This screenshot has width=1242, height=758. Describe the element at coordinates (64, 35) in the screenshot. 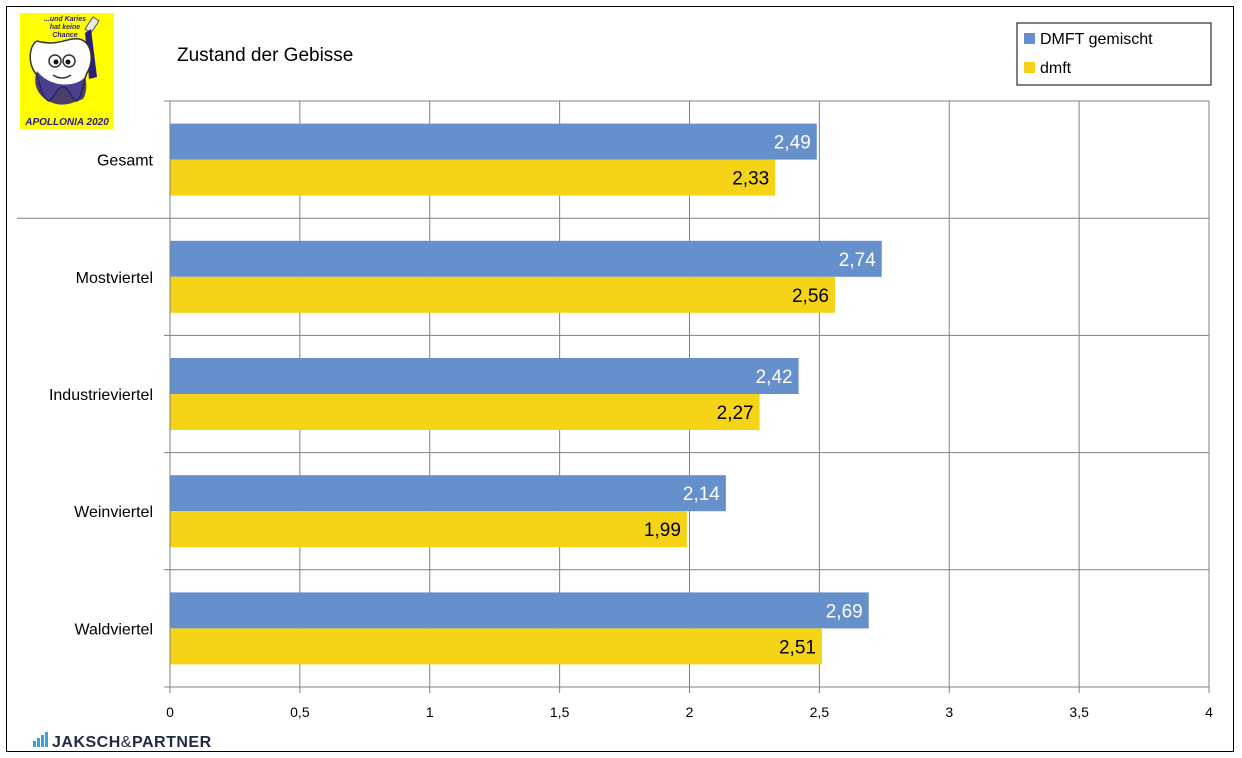

I see `logo-slogan-line-3: Chance` at that location.